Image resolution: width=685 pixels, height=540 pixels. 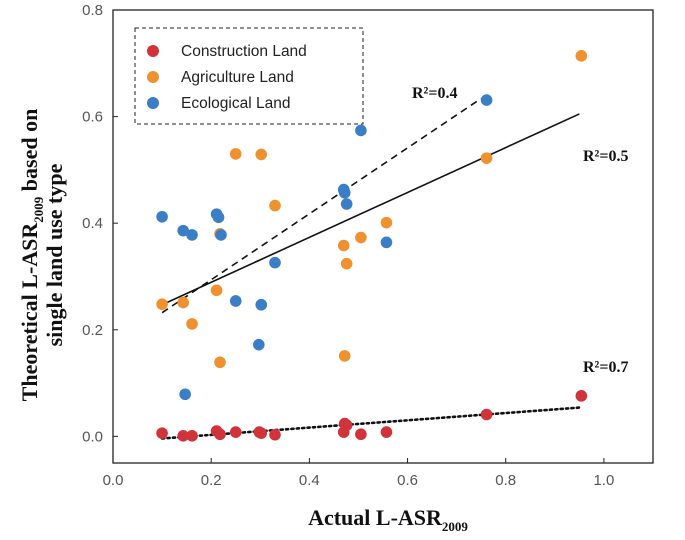 What do you see at coordinates (92, 436) in the screenshot?
I see `y-tick-label: 0.0` at bounding box center [92, 436].